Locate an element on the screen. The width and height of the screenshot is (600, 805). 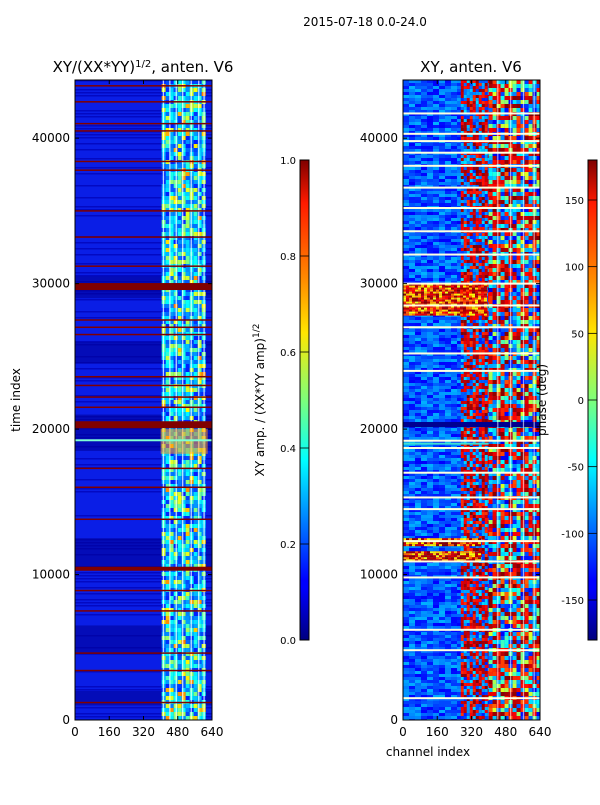
x-tick-label: 480 is located at coordinates (177, 732).